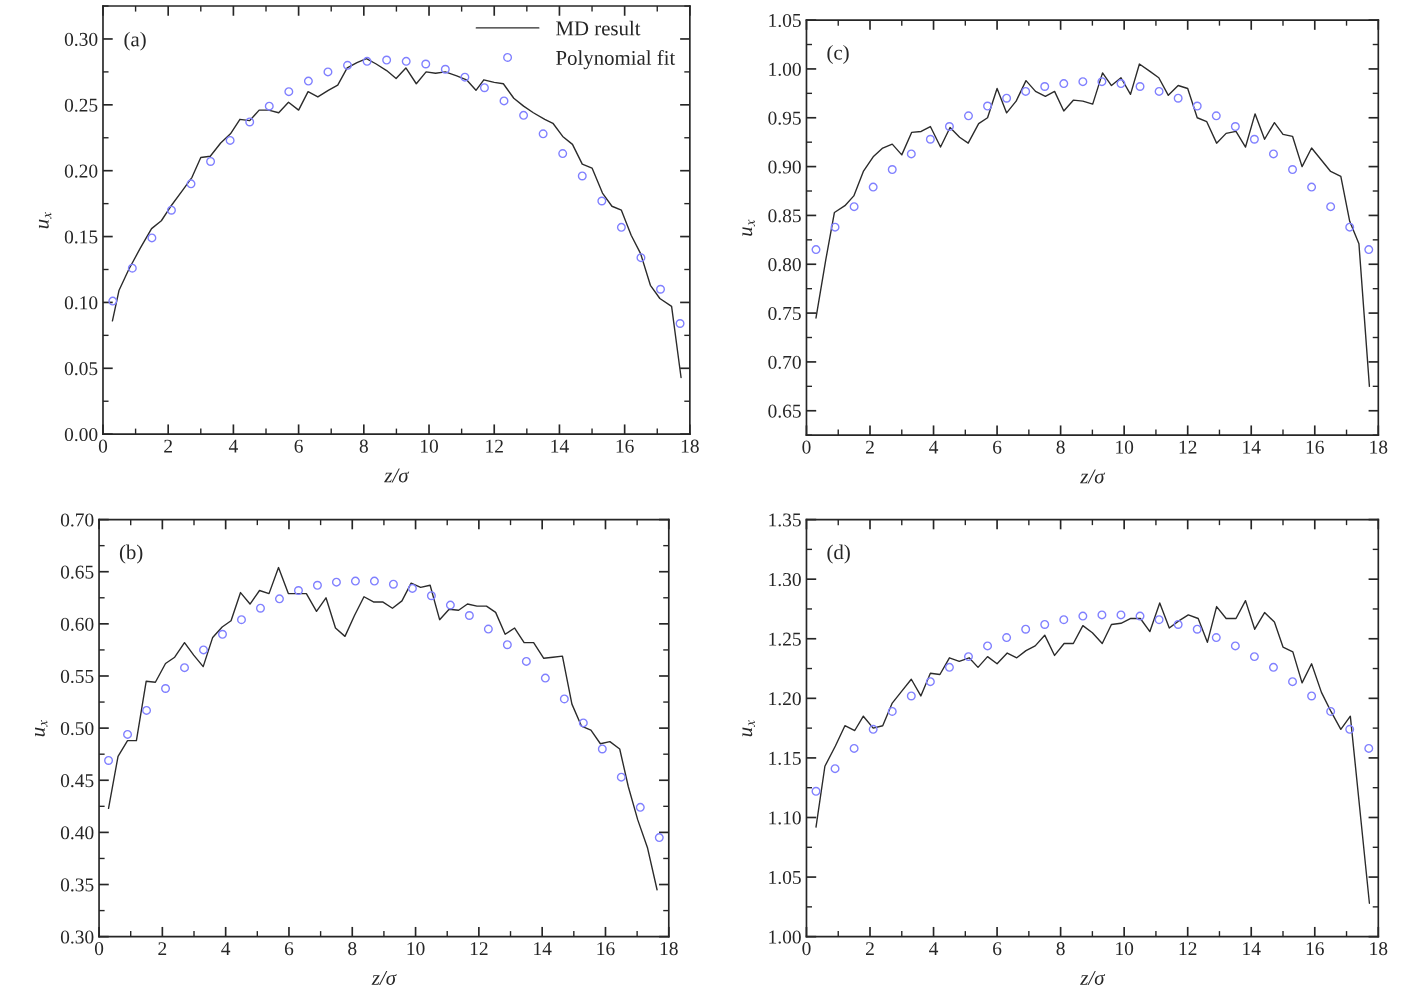 Image resolution: width=1405 pixels, height=1005 pixels. Describe the element at coordinates (131, 554) in the screenshot. I see `annotation: (b)` at that location.